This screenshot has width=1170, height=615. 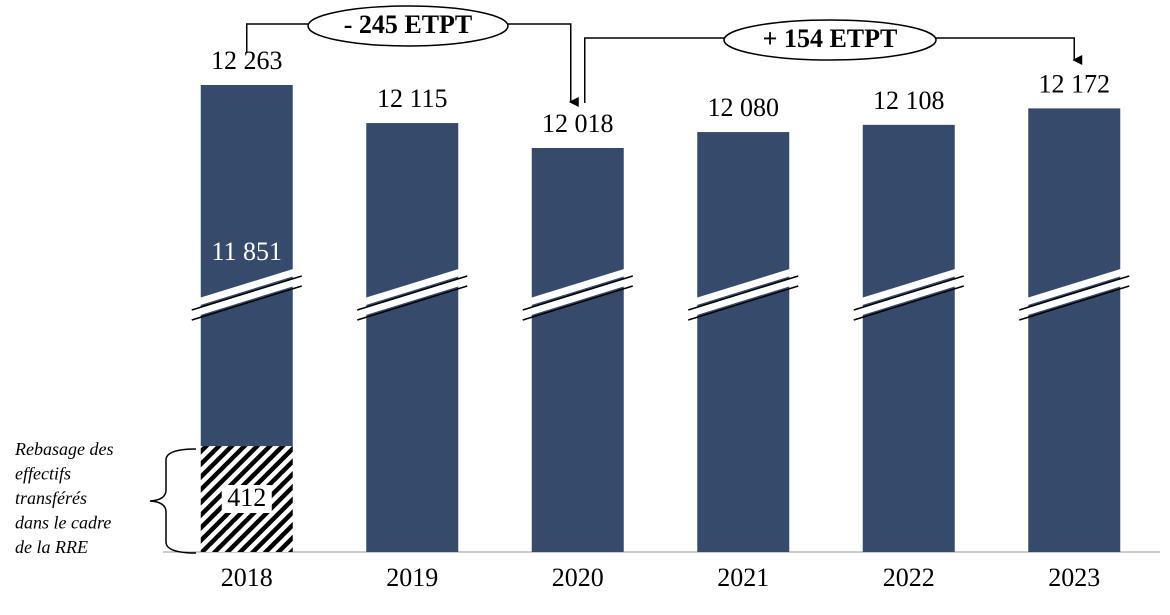 I want to click on x-tick-label: 2021, so click(x=743, y=577).